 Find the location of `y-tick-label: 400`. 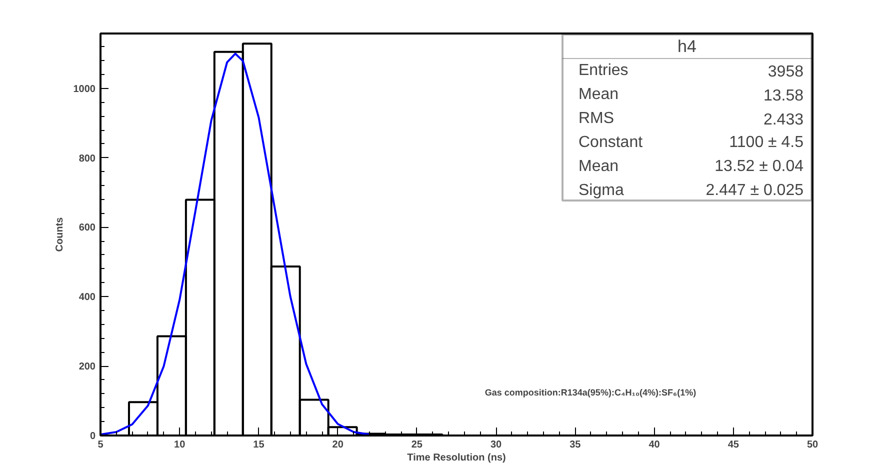

y-tick-label: 400 is located at coordinates (87, 298).